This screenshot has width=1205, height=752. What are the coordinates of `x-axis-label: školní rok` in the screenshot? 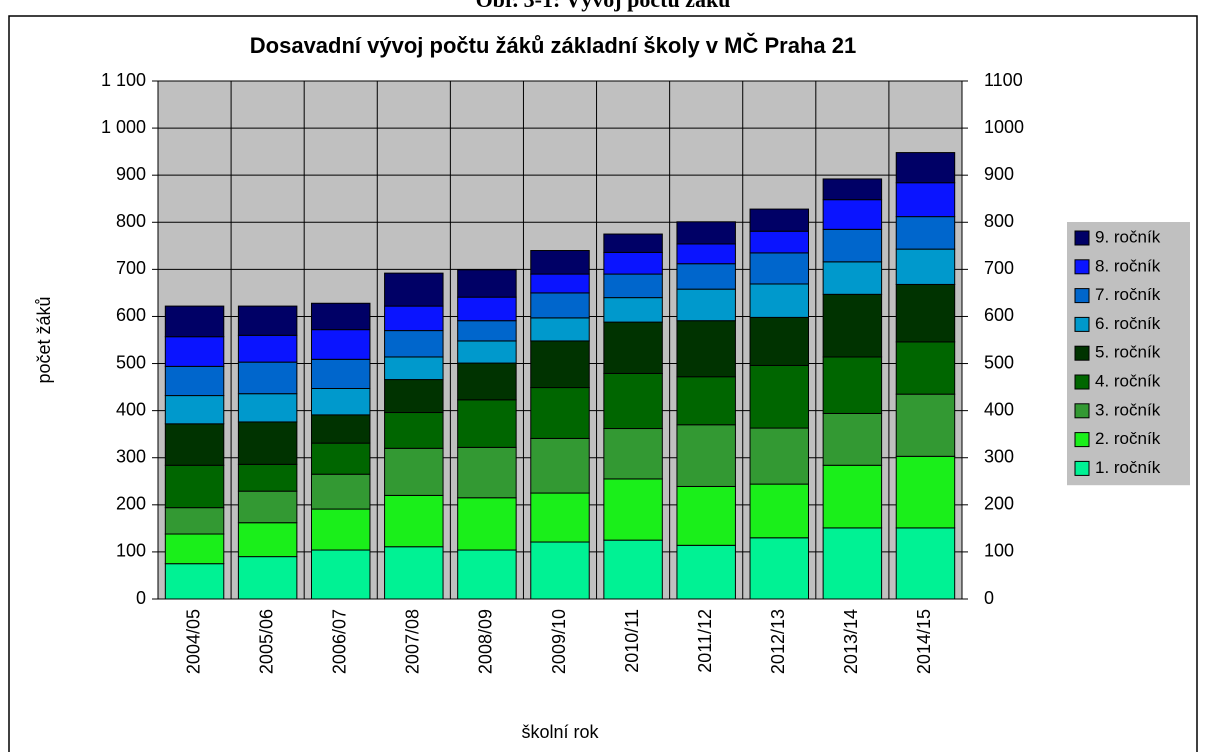 It's located at (560, 732).